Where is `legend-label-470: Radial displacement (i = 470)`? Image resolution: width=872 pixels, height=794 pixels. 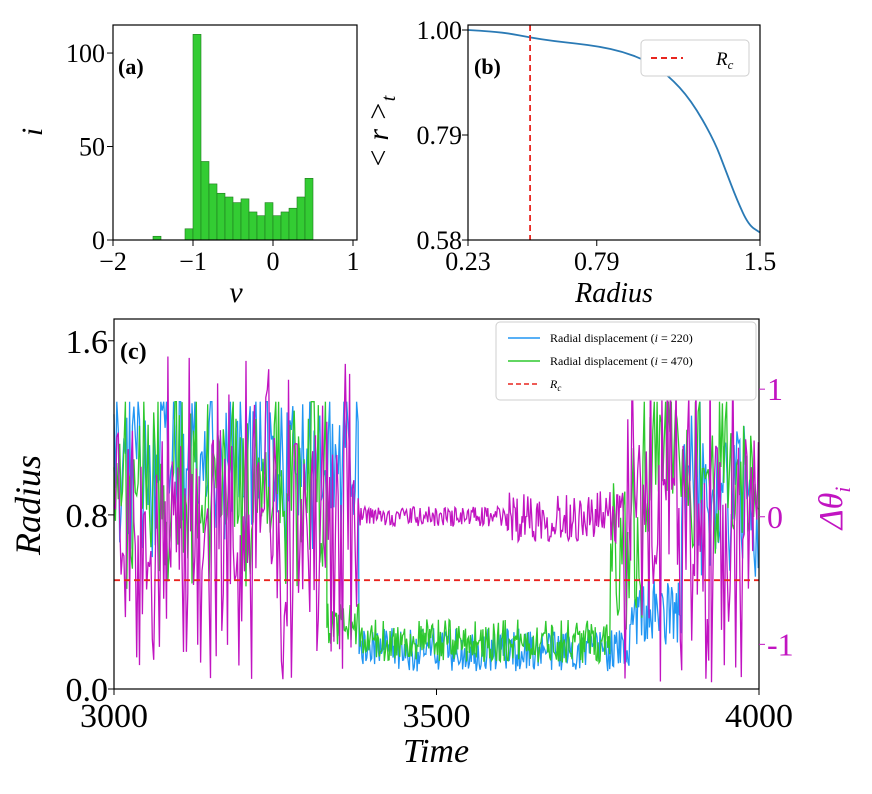 legend-label-470: Radial displacement (i = 470) is located at coordinates (621, 361).